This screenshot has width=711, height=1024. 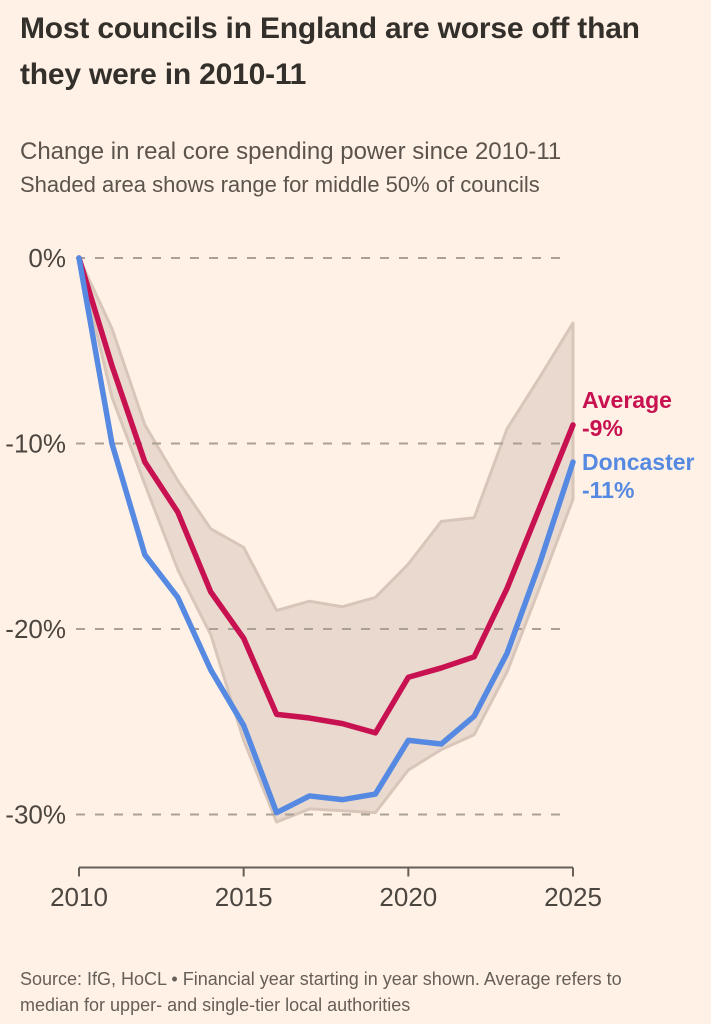 I want to click on chart-title-line2: they were in 2010-11, so click(x=163, y=74).